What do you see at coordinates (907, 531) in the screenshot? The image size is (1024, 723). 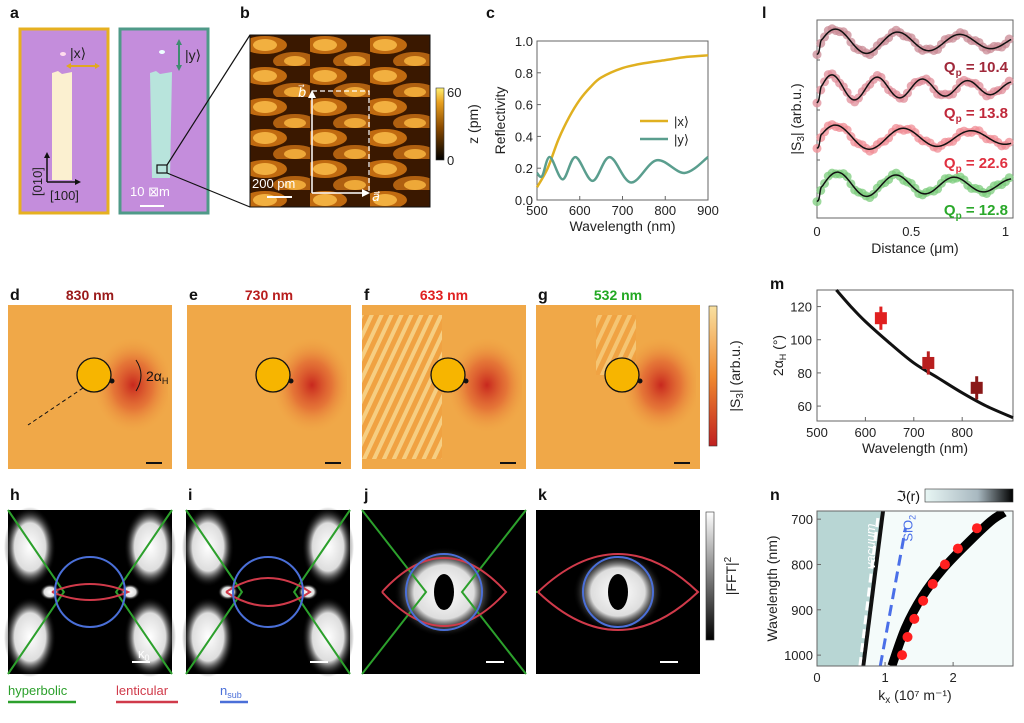 I see `sio2-main: SiO` at bounding box center [907, 531].